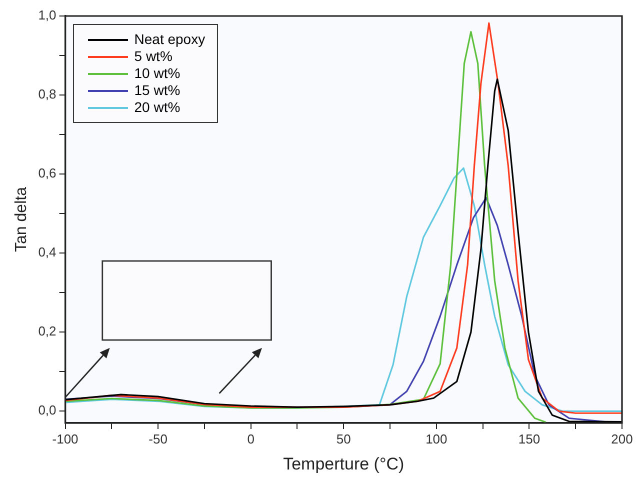 The height and width of the screenshot is (485, 636). I want to click on x-tick-label: 200, so click(622, 438).